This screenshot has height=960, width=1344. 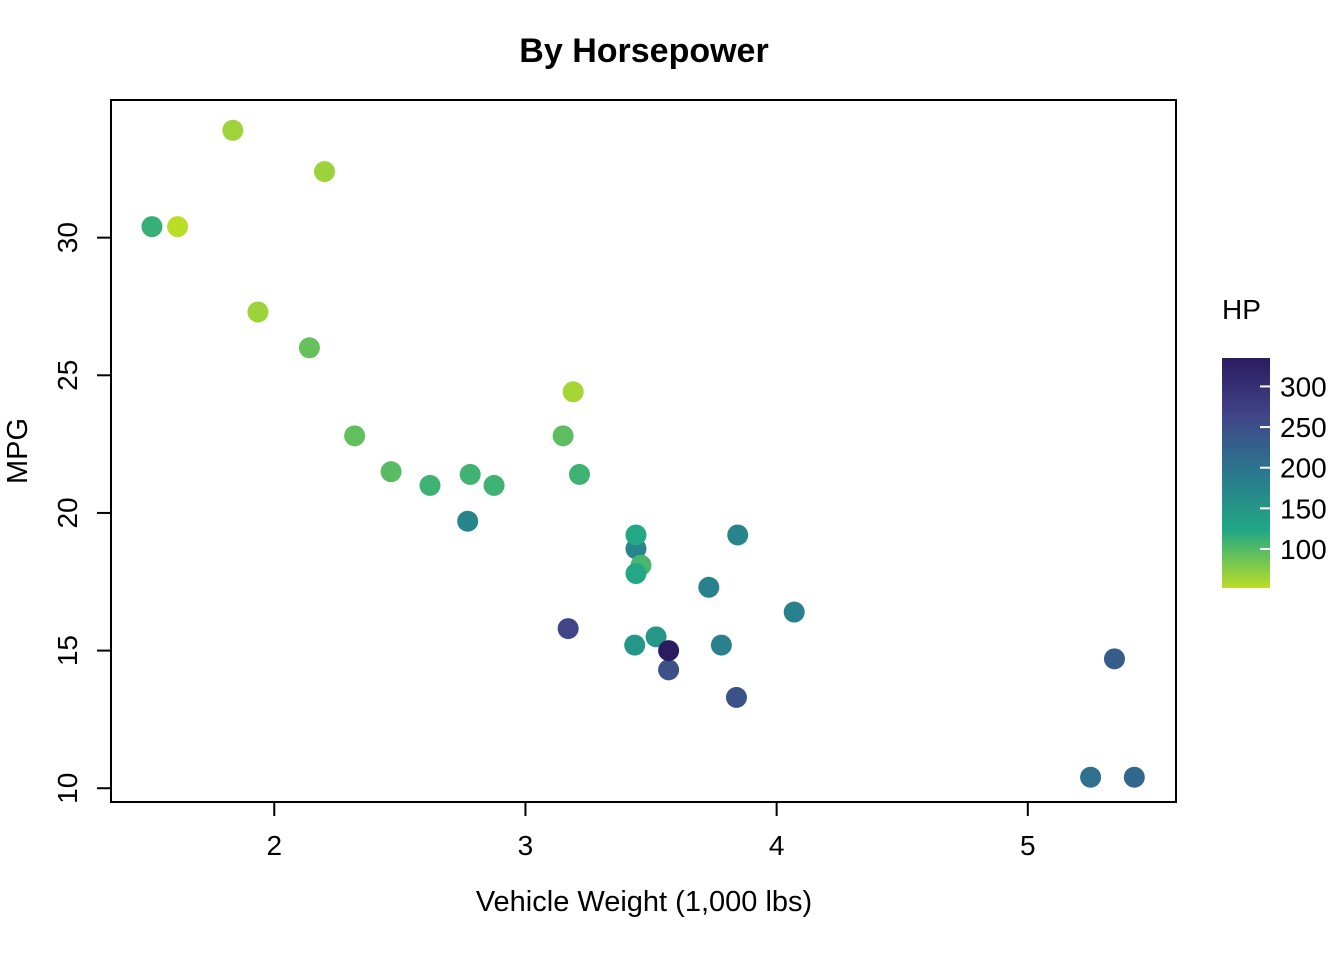 What do you see at coordinates (67, 512) in the screenshot?
I see `y-tick-label: 20` at bounding box center [67, 512].